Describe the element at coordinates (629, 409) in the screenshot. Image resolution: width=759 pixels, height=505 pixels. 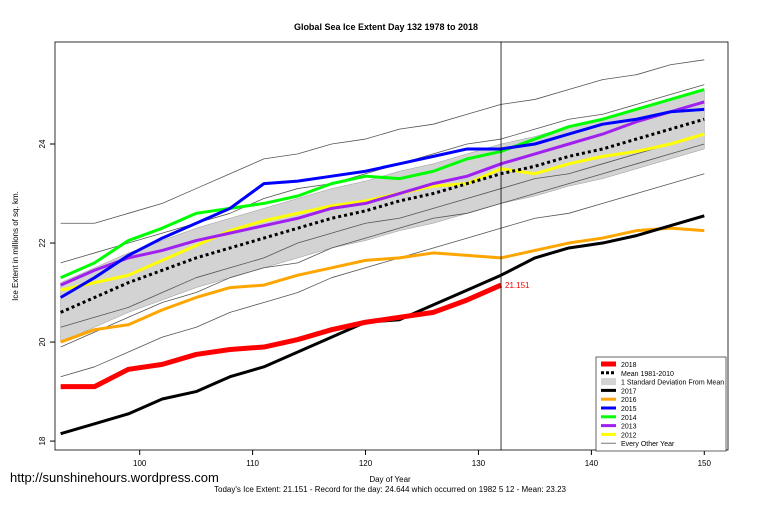
I see `legend-label: 2015` at that location.